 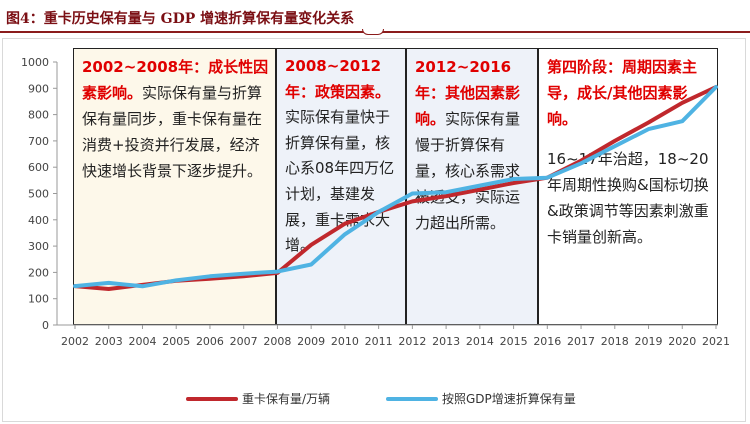 What do you see at coordinates (75, 341) in the screenshot?
I see `x-tick-label: 2002` at bounding box center [75, 341].